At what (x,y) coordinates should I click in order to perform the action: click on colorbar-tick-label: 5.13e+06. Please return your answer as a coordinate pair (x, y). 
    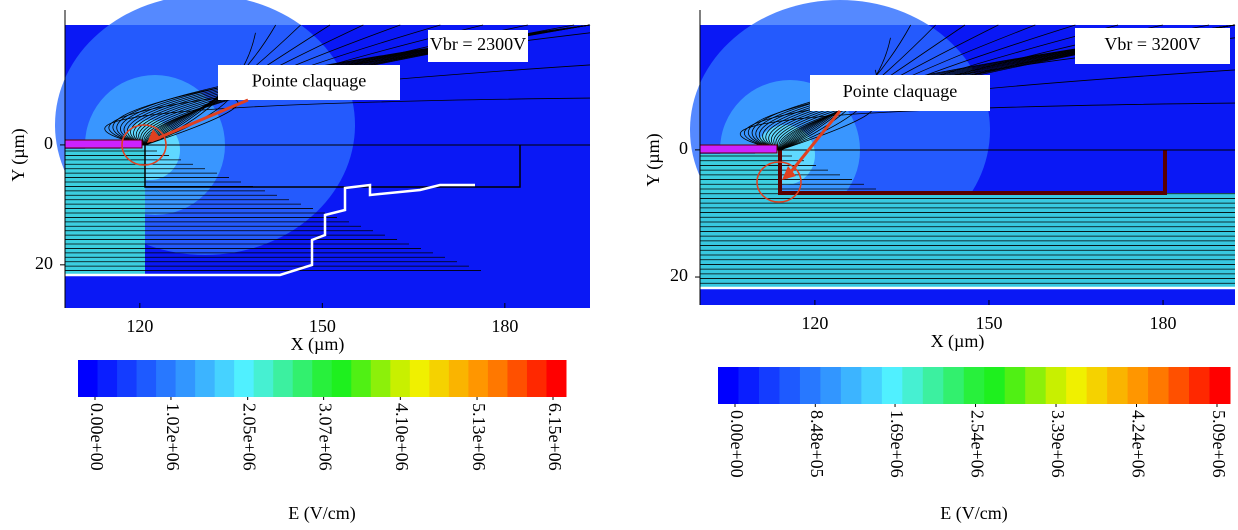
    Looking at the image, I should click on (479, 437).